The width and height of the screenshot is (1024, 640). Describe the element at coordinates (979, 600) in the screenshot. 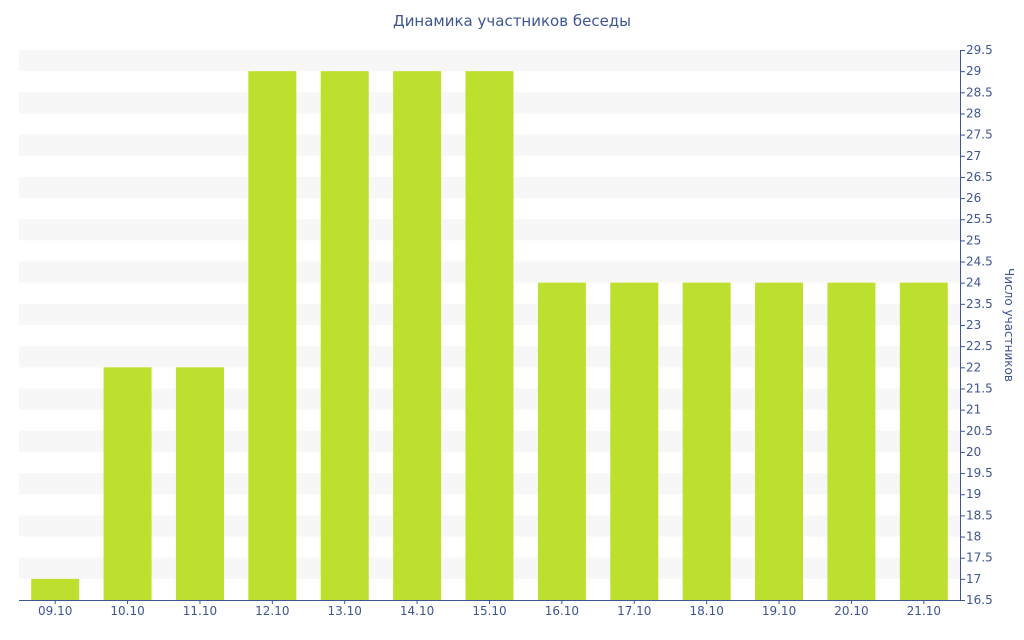

I see `y-tick-label: 16.5` at that location.